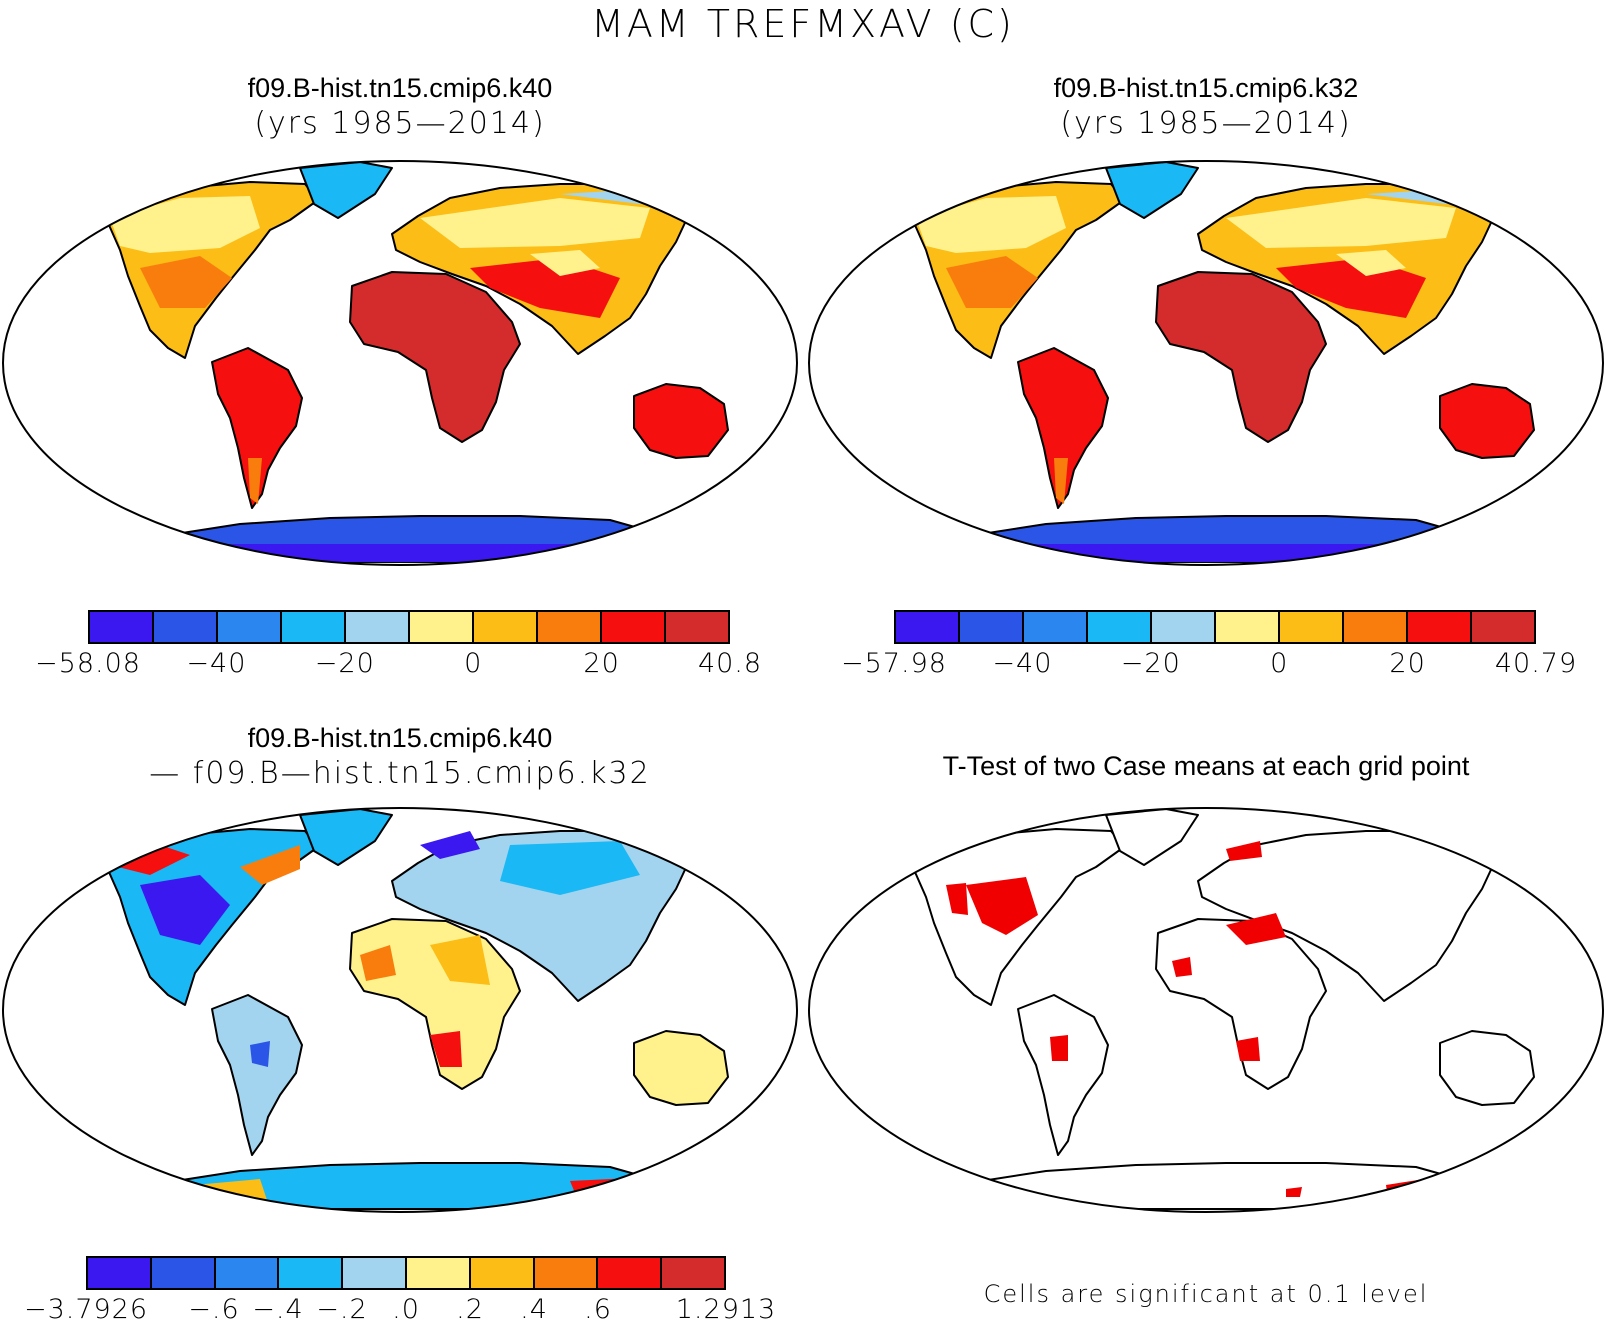 This screenshot has height=1327, width=1606. Describe the element at coordinates (470, 1309) in the screenshot. I see `colorbar-tick-label: .2` at that location.